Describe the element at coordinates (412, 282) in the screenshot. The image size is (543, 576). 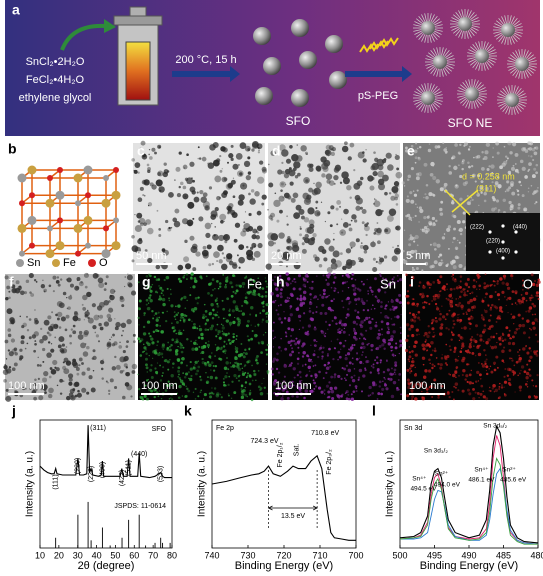
I see `panel-label: i` at that location.